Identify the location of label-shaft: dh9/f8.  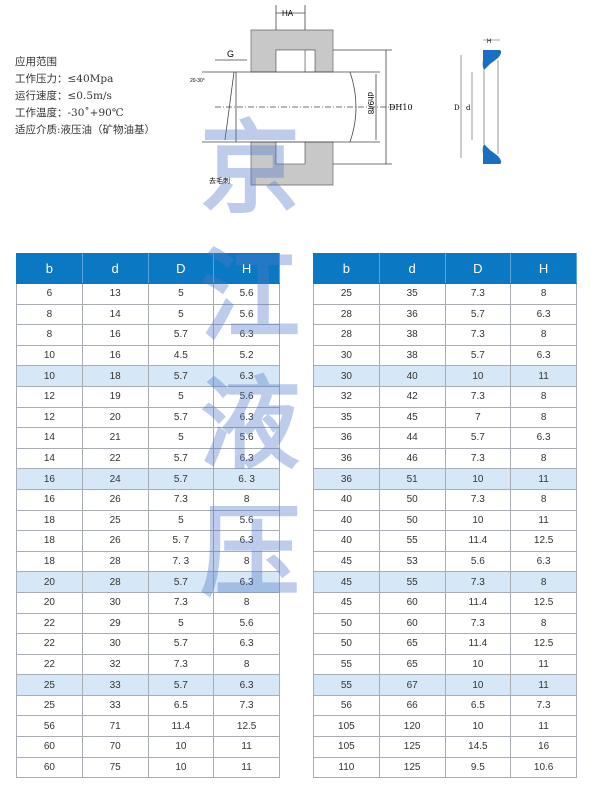
(370, 103).